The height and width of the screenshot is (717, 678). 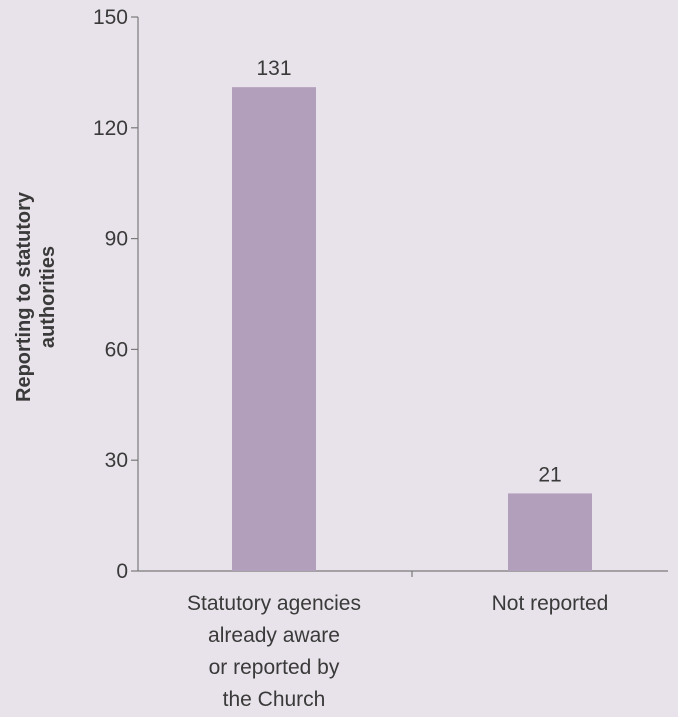 I want to click on y-tick-label: 0, so click(x=122, y=571).